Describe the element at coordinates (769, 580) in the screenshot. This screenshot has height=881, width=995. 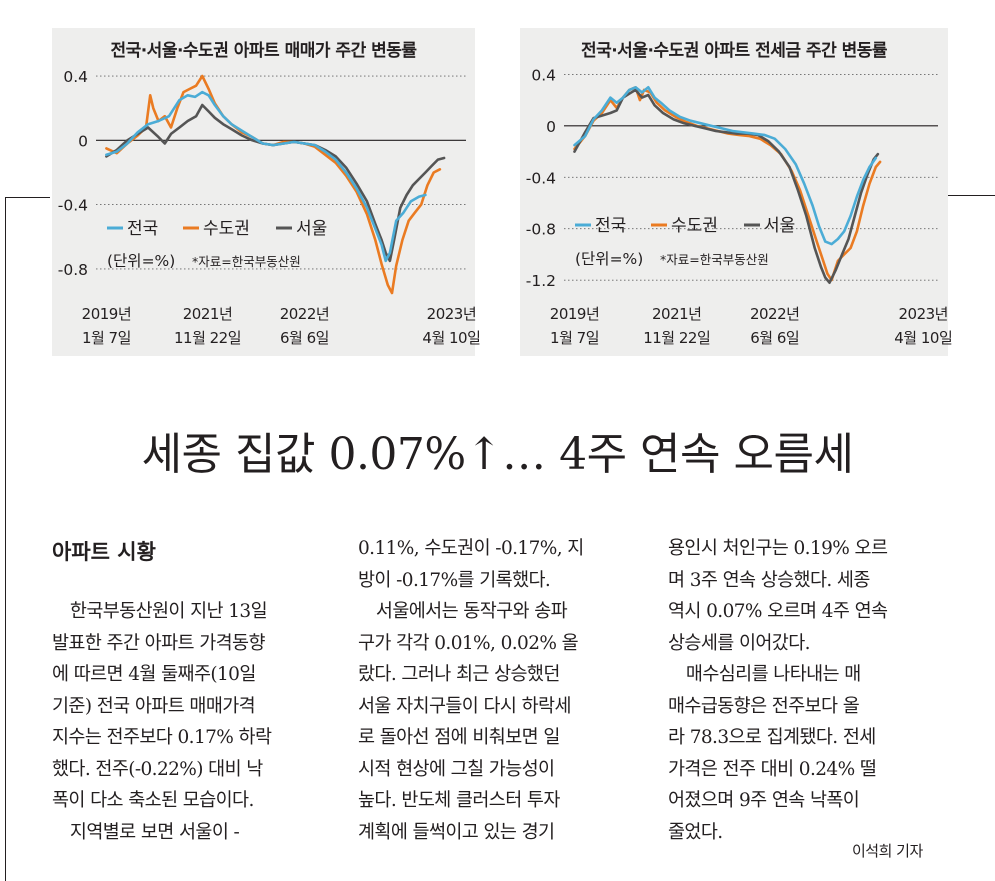
I see `text-line: 며 3주 연속 상승했다. 세종` at that location.